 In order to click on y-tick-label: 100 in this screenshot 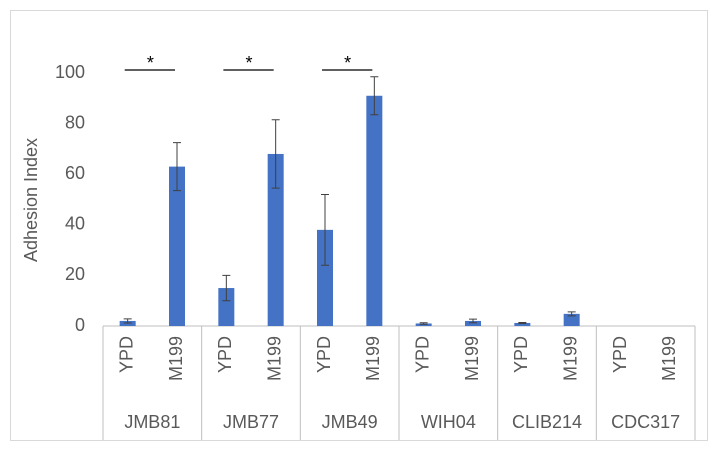, I will do `click(70, 72)`.